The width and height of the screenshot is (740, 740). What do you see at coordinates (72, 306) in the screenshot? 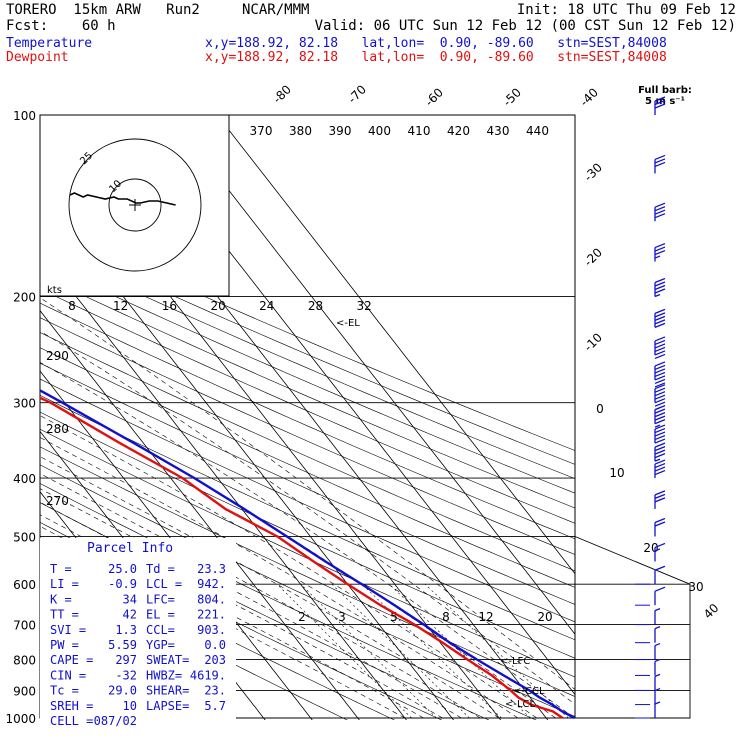
I see `speed-axis-label: 8` at bounding box center [72, 306].